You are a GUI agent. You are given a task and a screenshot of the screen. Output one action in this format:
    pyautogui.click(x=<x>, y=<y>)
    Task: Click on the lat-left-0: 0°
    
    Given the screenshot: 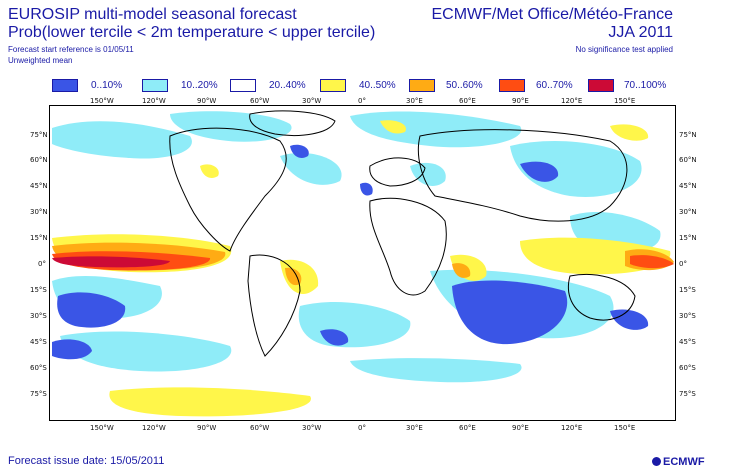 What is the action you would take?
    pyautogui.click(x=42, y=264)
    